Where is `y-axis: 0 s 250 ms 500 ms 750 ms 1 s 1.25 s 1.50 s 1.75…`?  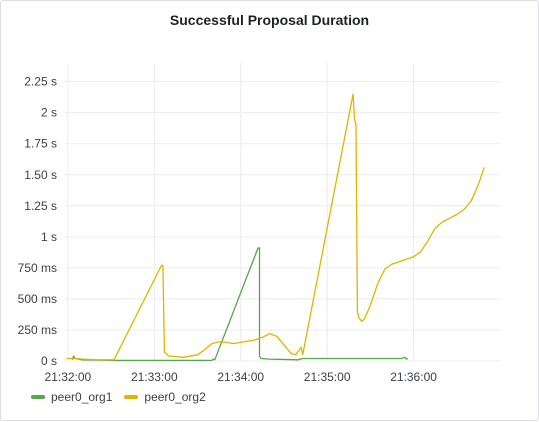 y-axis: 0 s 250 ms 500 ms 750 ms 1 s 1.25 s 1.50 s 1.75… is located at coordinates (37, 221).